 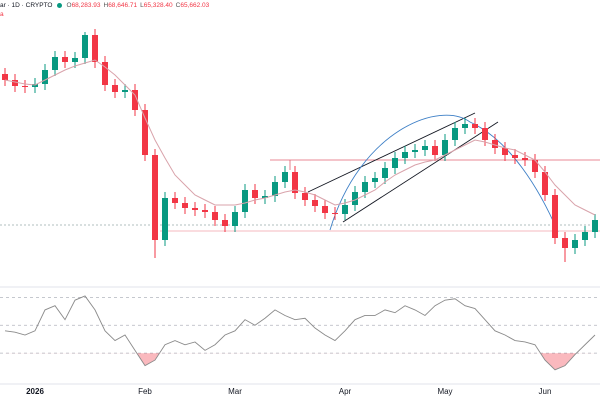 I want to click on ohlc-value: 68,646.71, so click(x=123, y=5).